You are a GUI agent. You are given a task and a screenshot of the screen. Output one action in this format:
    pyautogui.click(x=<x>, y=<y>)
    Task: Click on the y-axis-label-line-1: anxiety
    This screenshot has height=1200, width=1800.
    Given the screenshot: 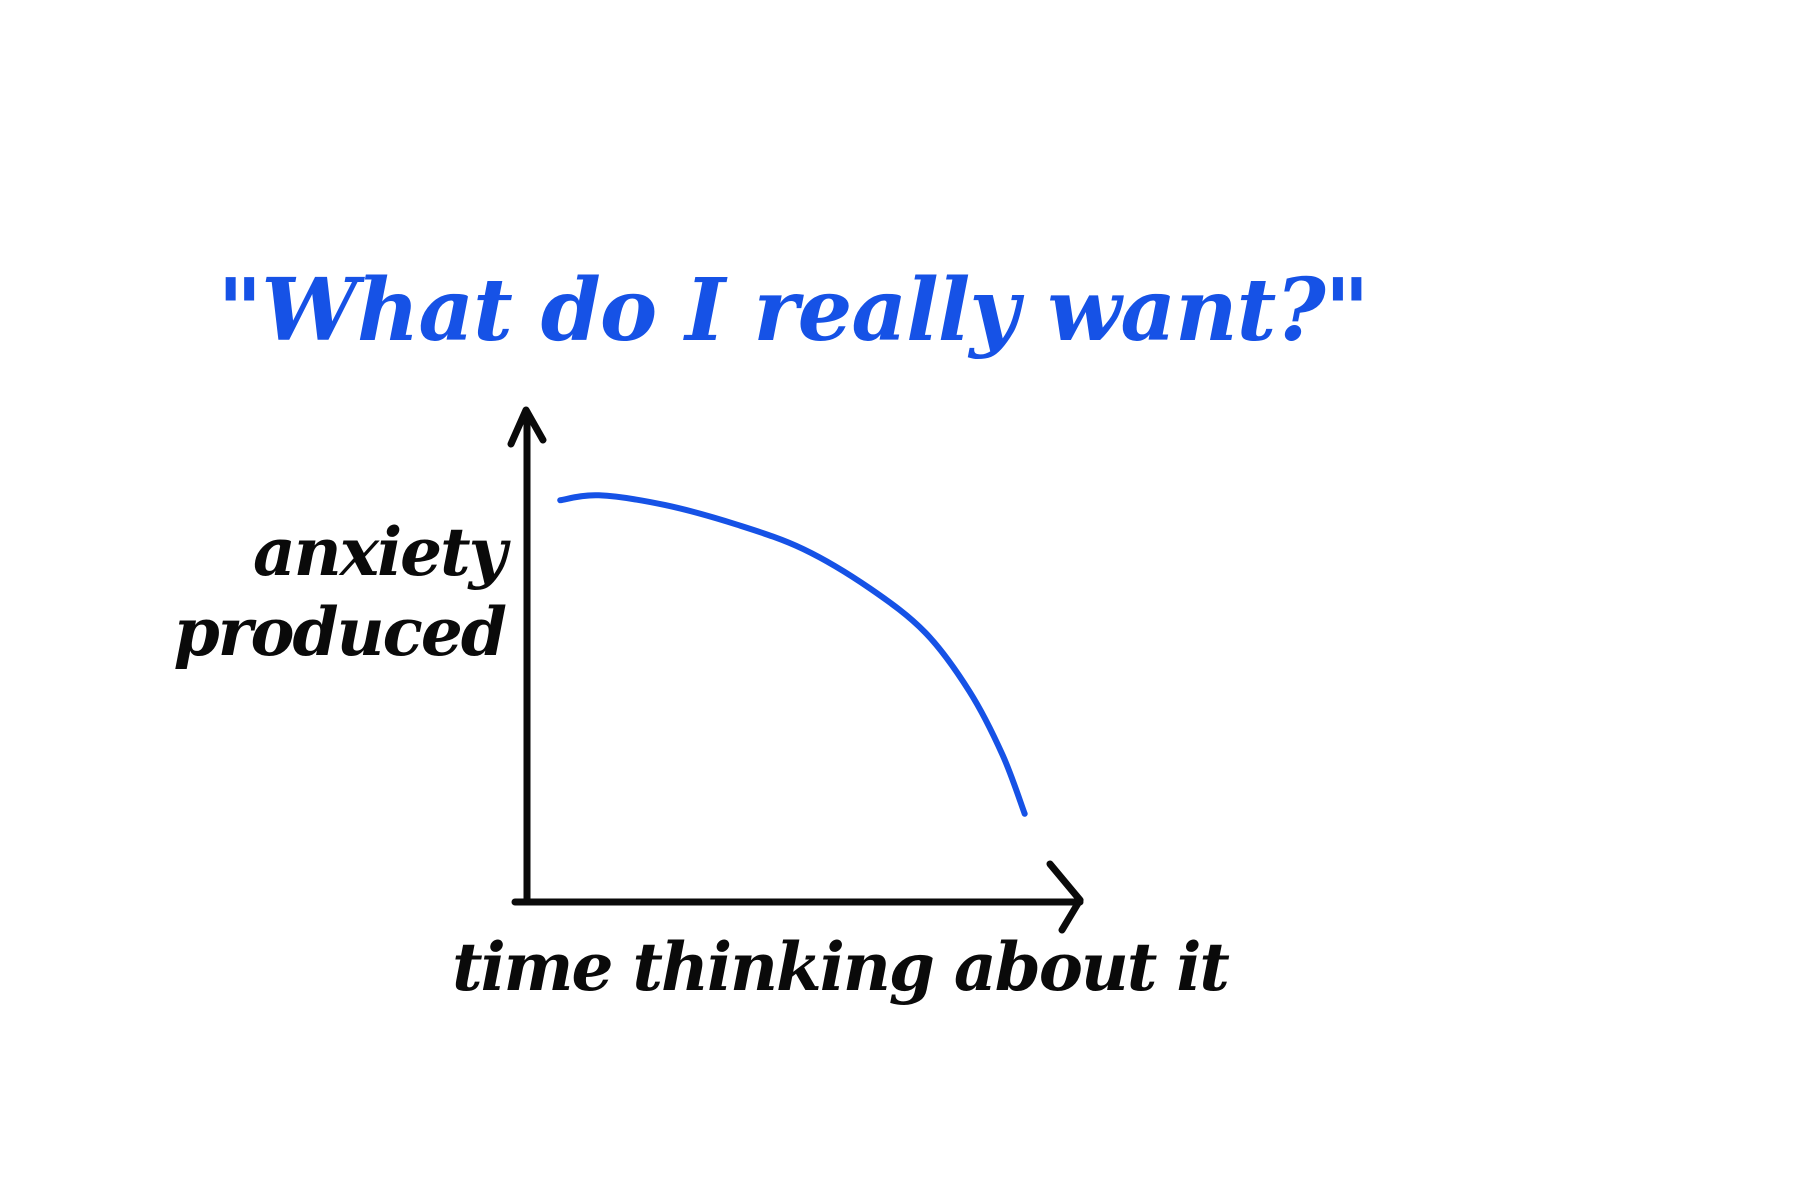 What is the action you would take?
    pyautogui.click(x=382, y=552)
    